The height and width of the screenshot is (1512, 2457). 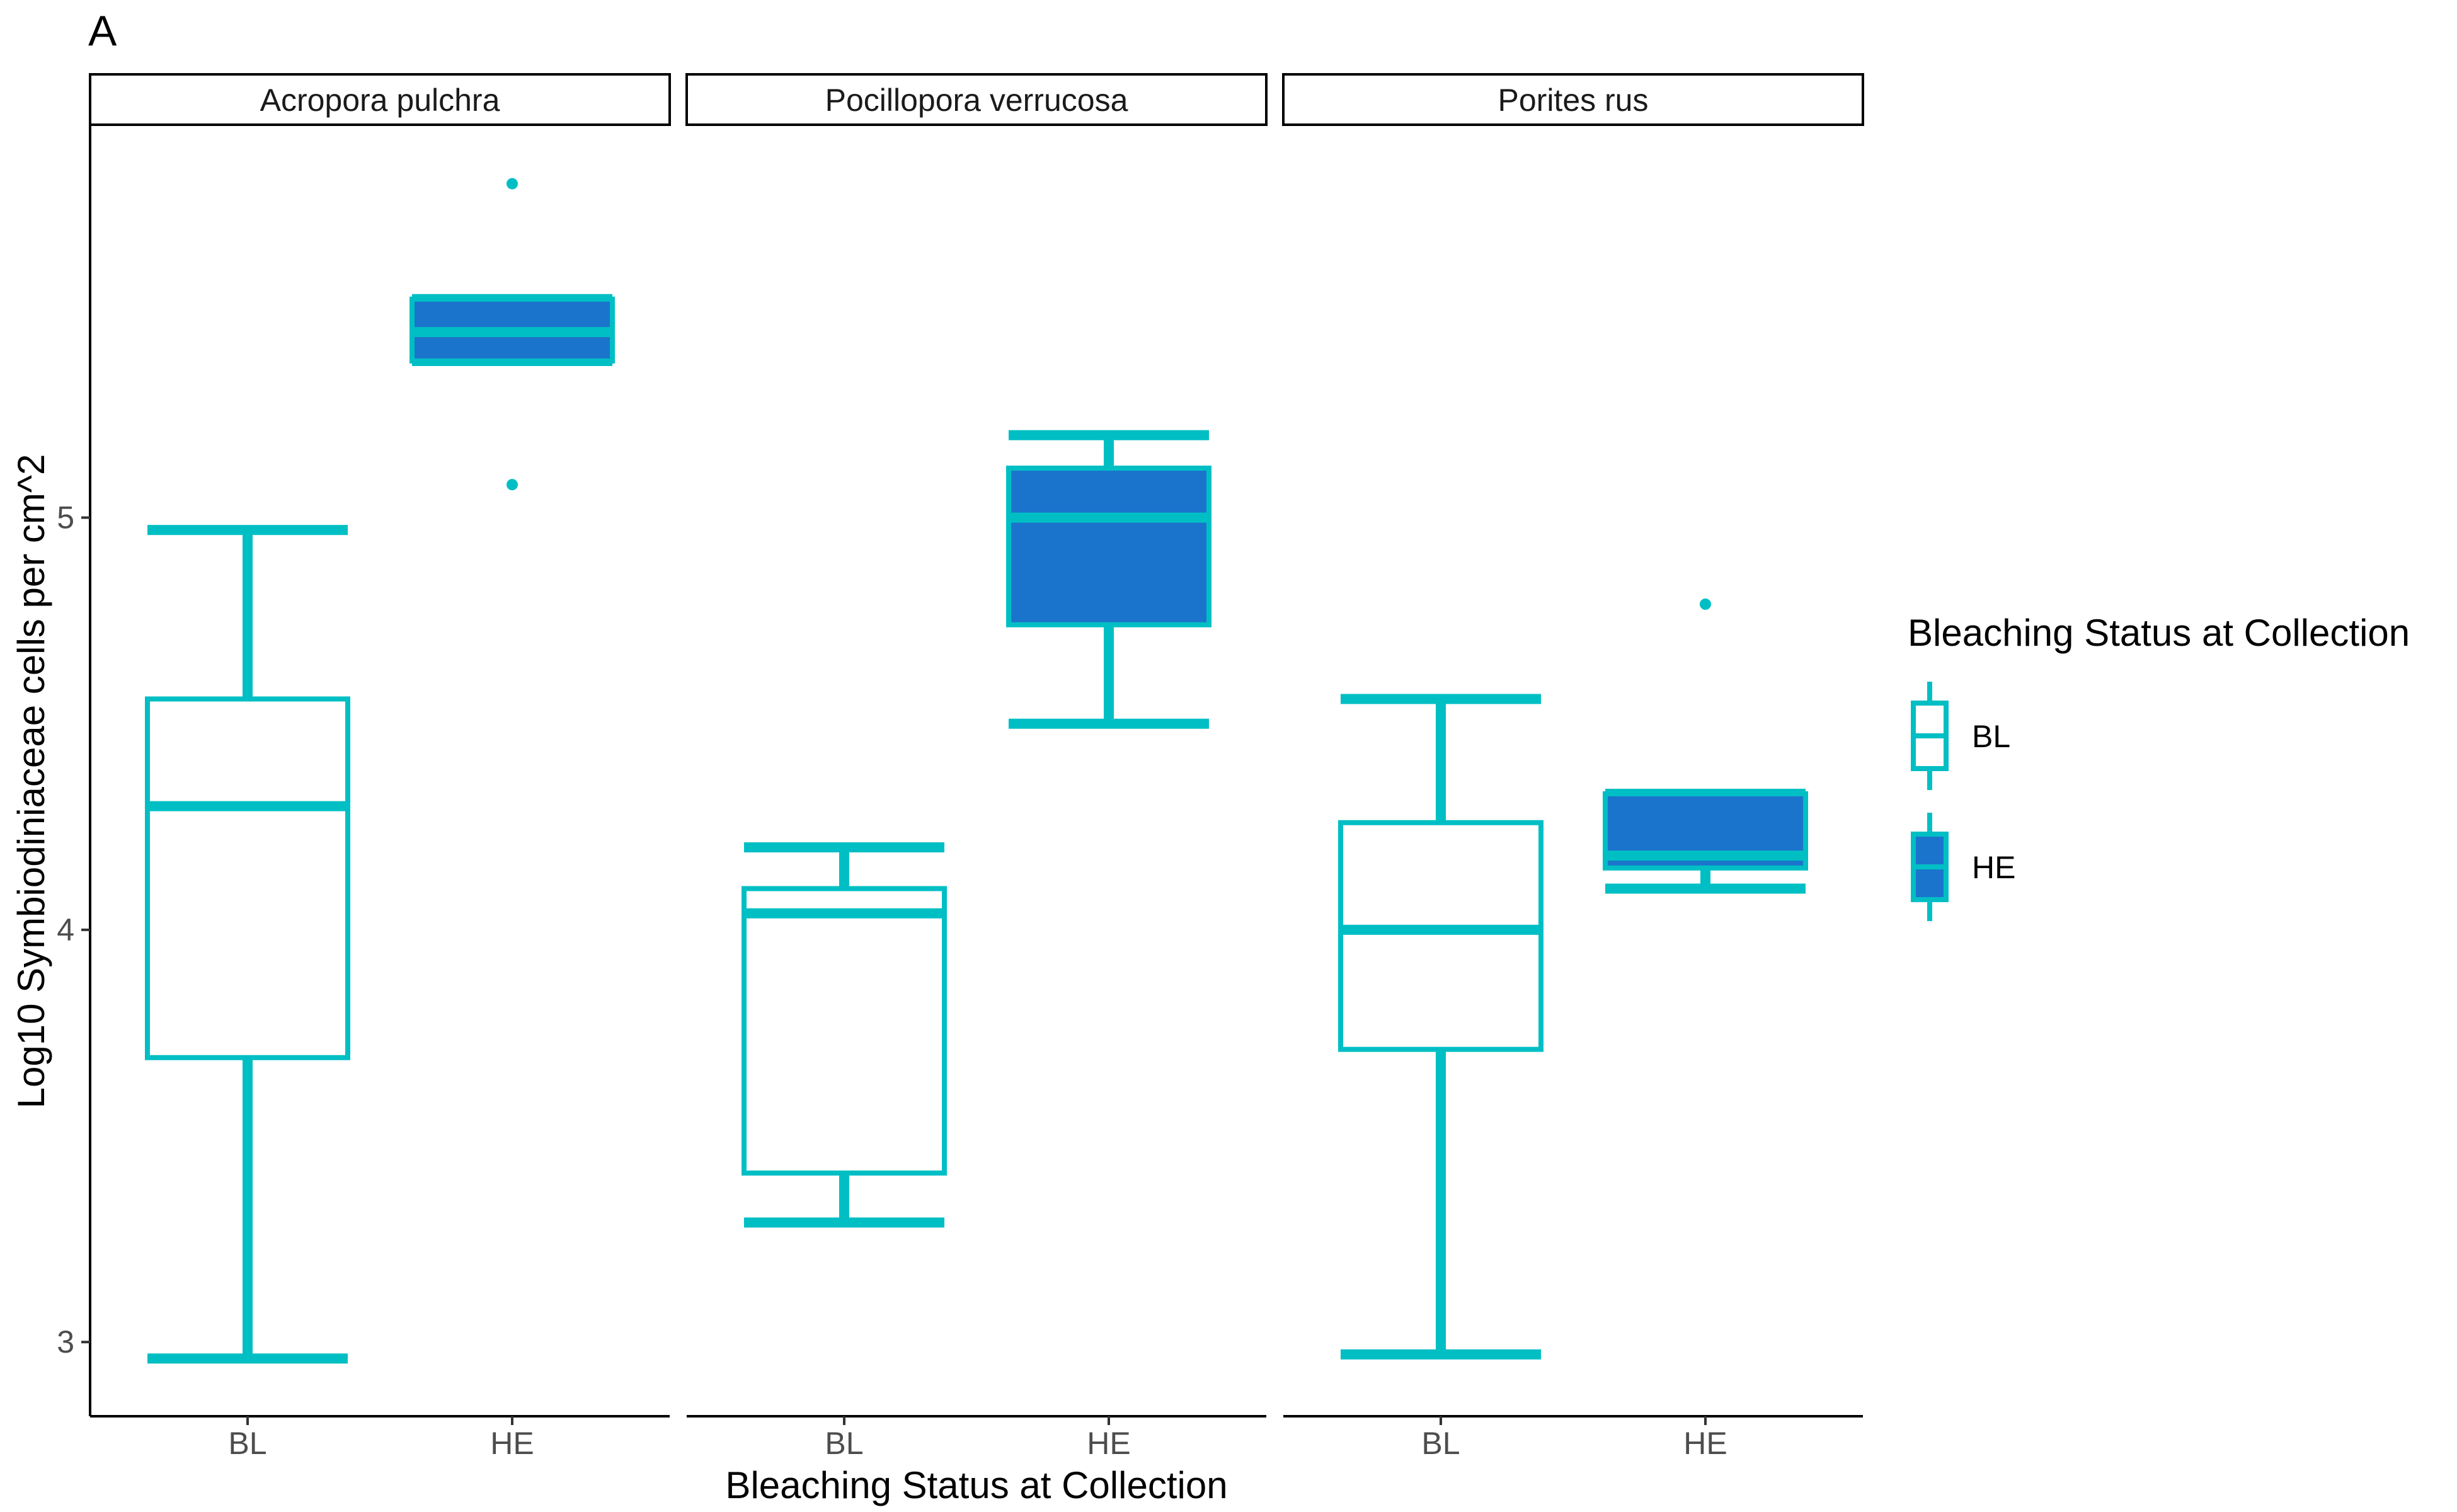 I want to click on legend-key-bl: BL, so click(x=1960, y=736).